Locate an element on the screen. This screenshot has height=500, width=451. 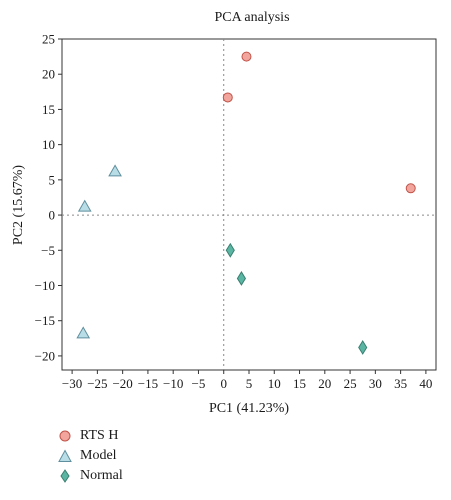
chart-title: PCA analysis is located at coordinates (251, 17).